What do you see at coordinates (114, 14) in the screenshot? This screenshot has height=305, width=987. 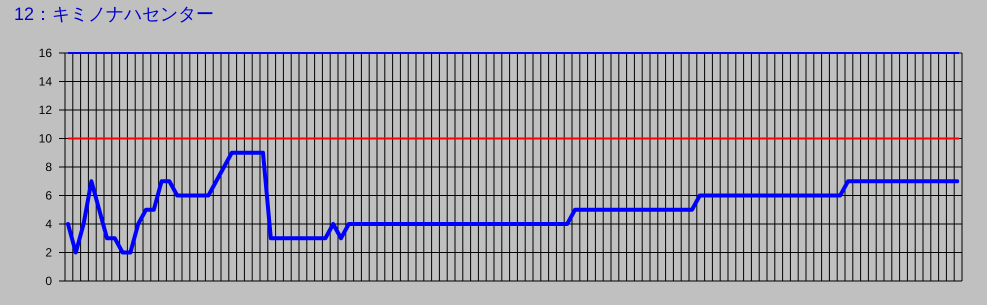 I see `chart-title: 12：キミノナハセンター` at bounding box center [114, 14].